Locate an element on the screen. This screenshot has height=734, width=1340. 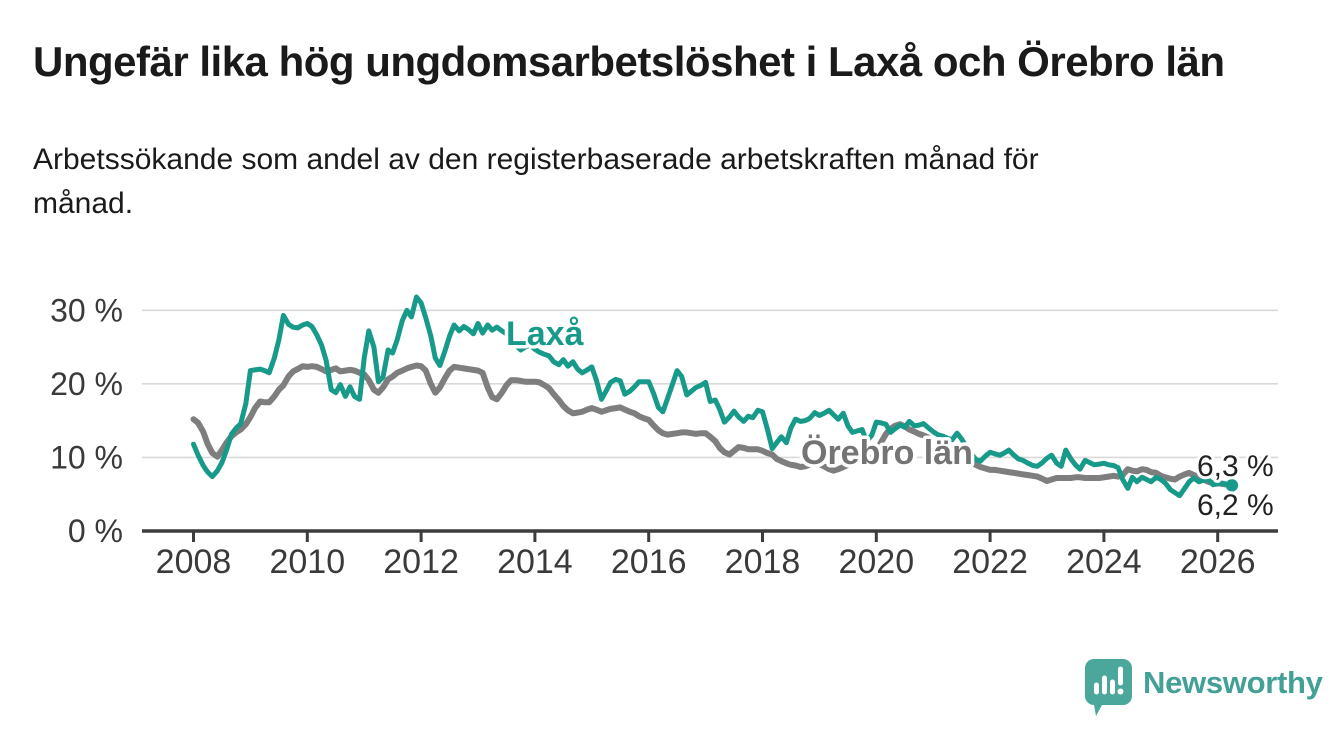
y-tick-label: 0 % is located at coordinates (95, 531).